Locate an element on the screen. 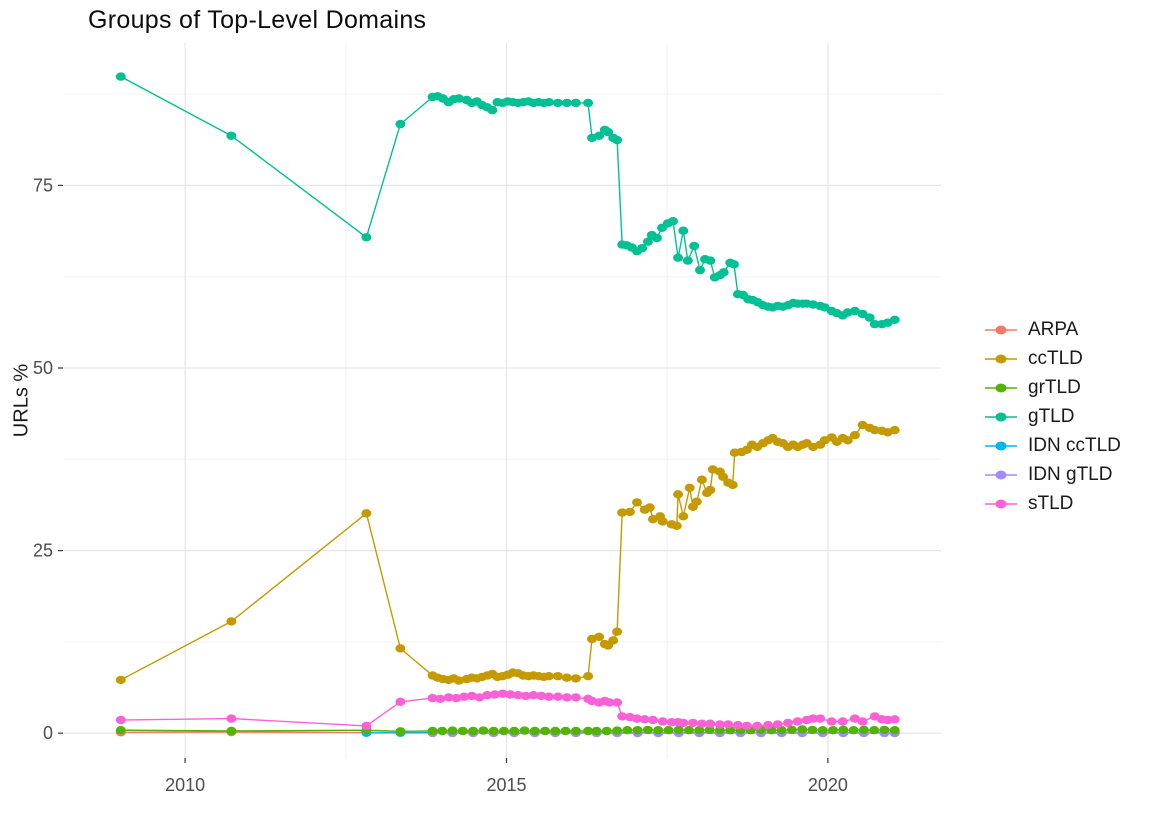 Image resolution: width=1164 pixels, height=827 pixels. legend-item-gtld: gTLD is located at coordinates (1052, 417).